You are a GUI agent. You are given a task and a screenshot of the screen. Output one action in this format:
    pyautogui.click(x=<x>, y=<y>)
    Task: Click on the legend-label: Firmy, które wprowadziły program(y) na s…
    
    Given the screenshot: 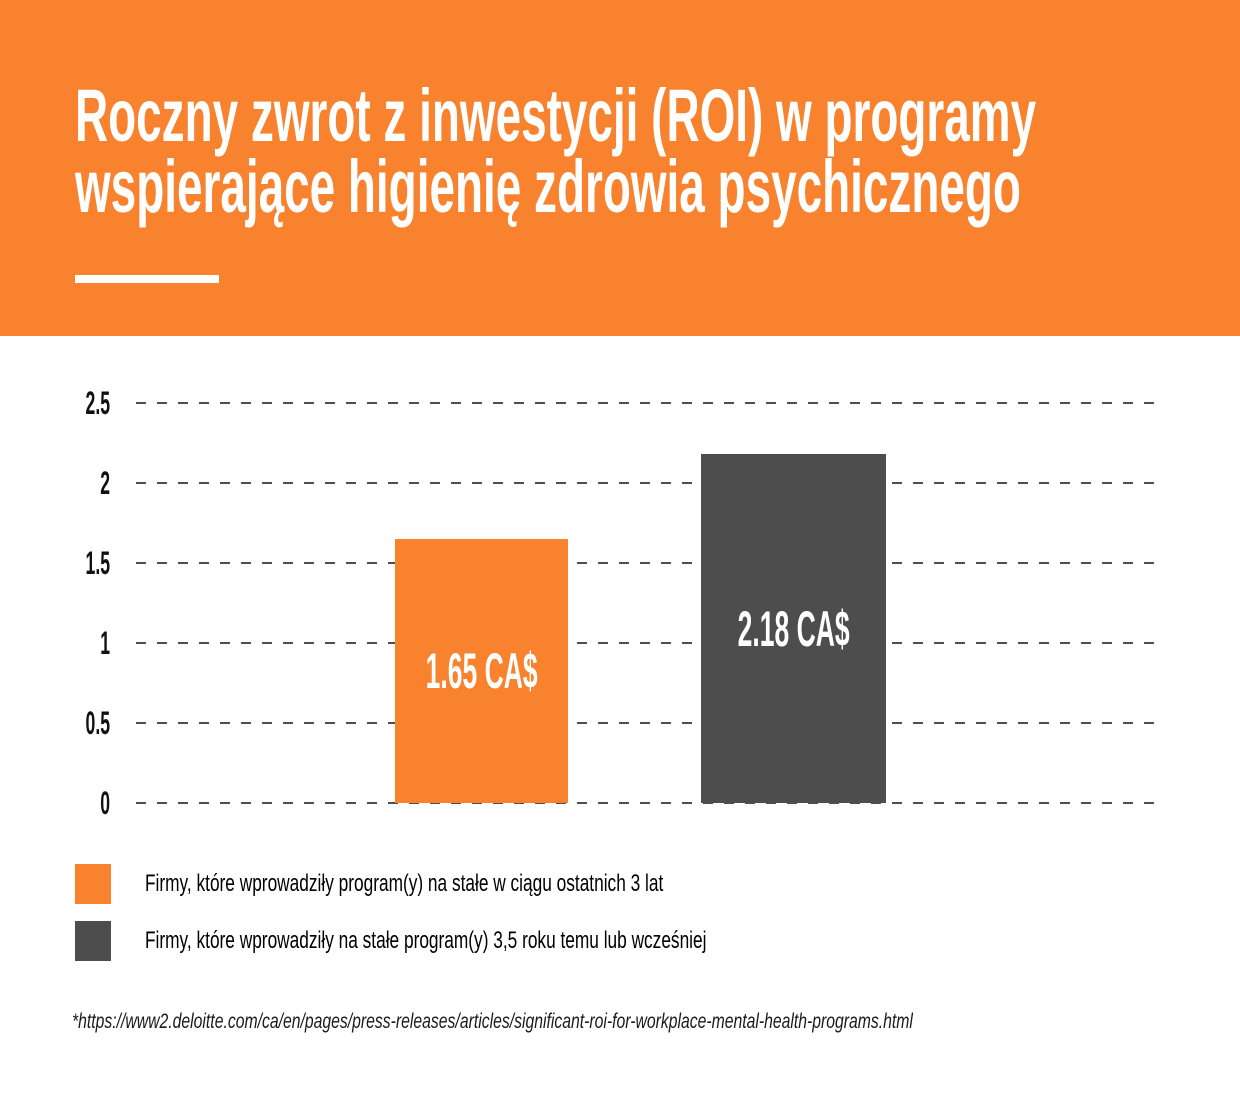 What is the action you would take?
    pyautogui.click(x=404, y=883)
    